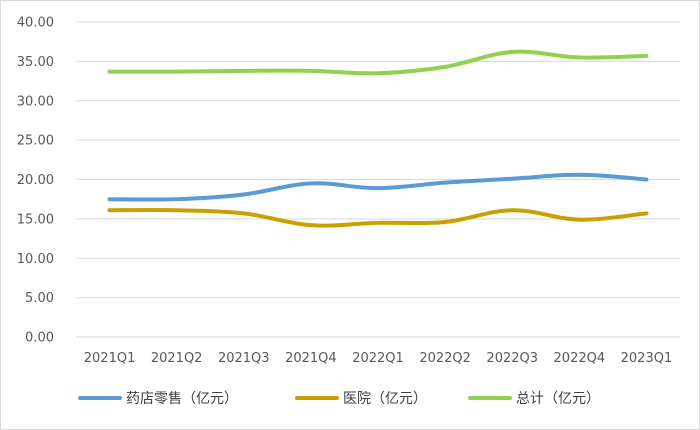 The width and height of the screenshot is (700, 430). What do you see at coordinates (35, 62) in the screenshot?
I see `y-tick-label: 35.00` at bounding box center [35, 62].